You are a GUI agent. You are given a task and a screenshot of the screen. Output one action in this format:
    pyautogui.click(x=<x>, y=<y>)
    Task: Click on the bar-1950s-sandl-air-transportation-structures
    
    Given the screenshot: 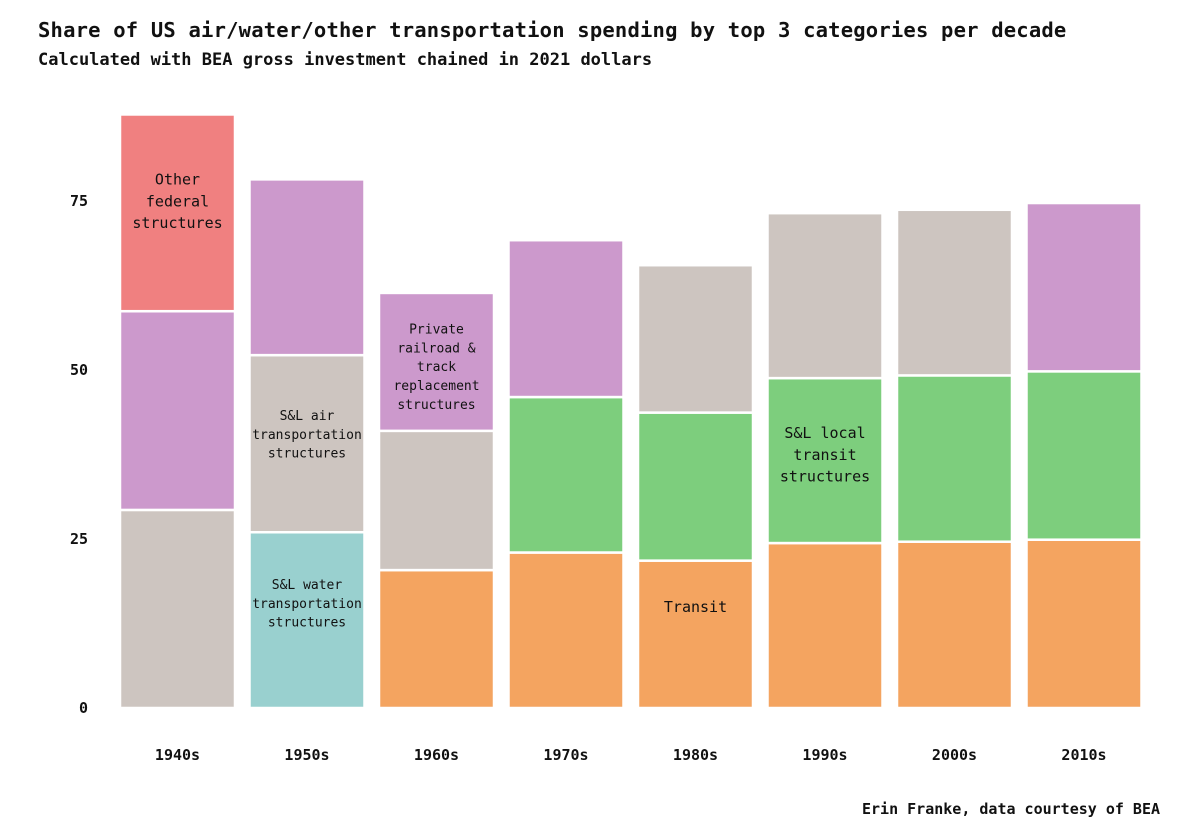 What is the action you would take?
    pyautogui.click(x=307, y=443)
    